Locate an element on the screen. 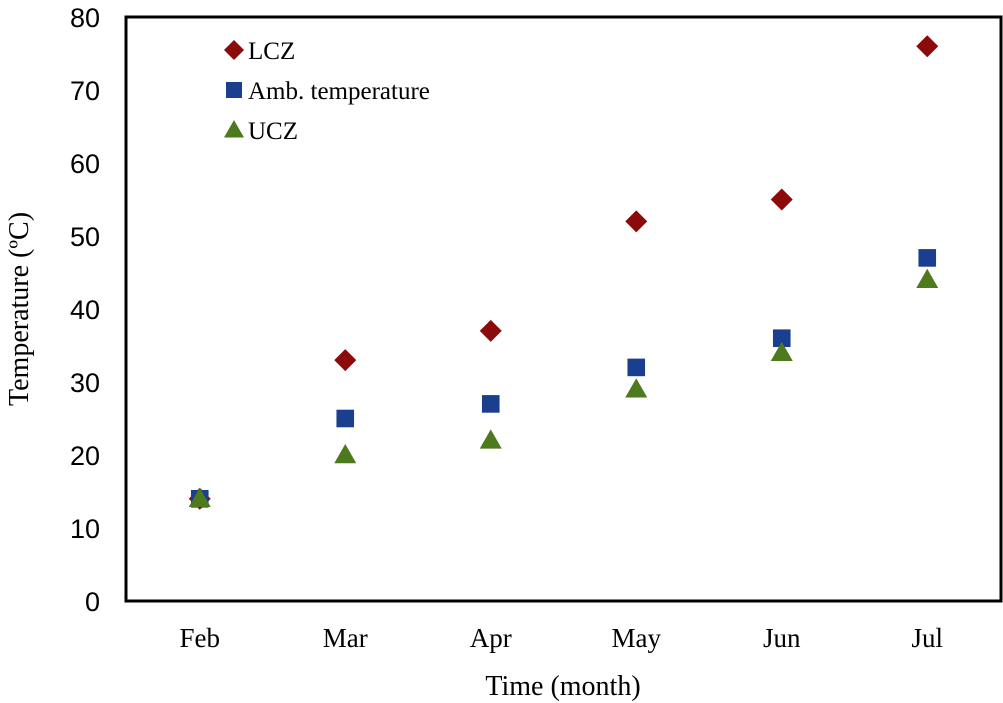  x-tick-label: Feb is located at coordinates (200, 638).